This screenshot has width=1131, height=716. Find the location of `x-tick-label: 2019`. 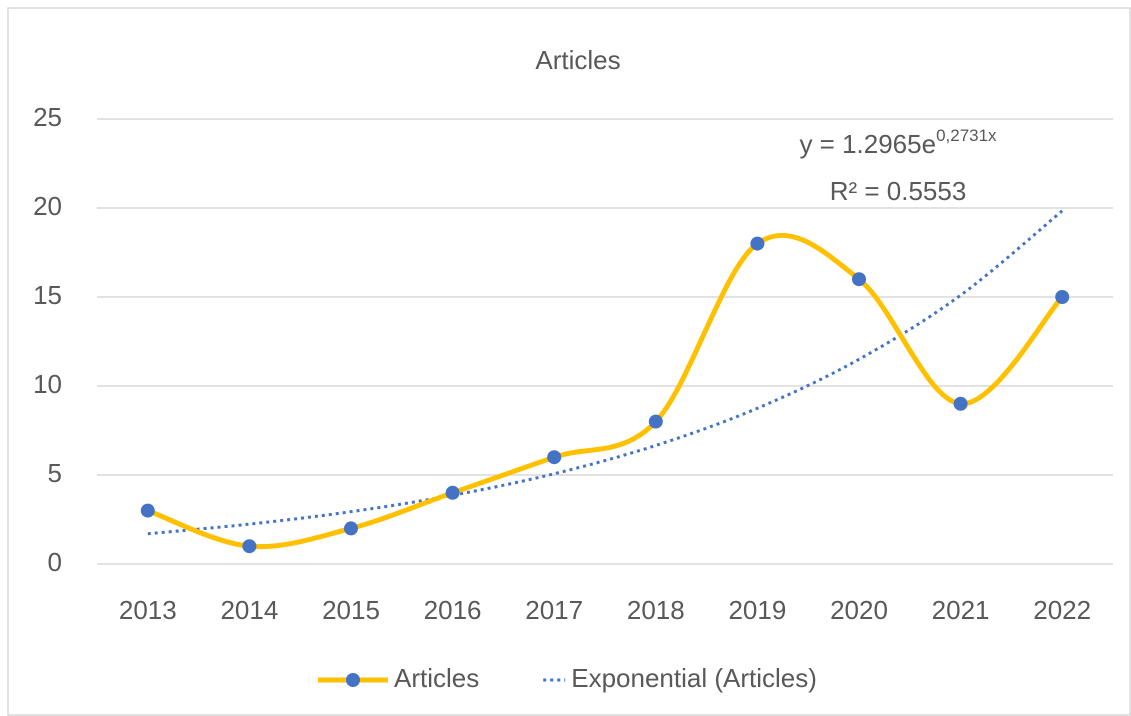

x-tick-label: 2019 is located at coordinates (757, 610).